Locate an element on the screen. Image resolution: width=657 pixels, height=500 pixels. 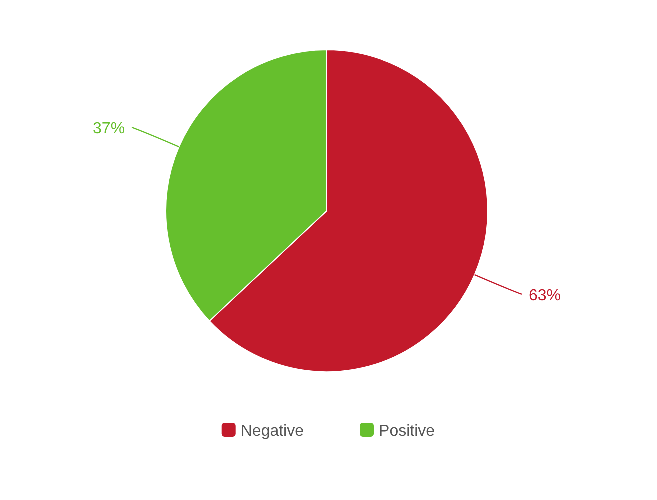
data-label: 63% is located at coordinates (544, 295).